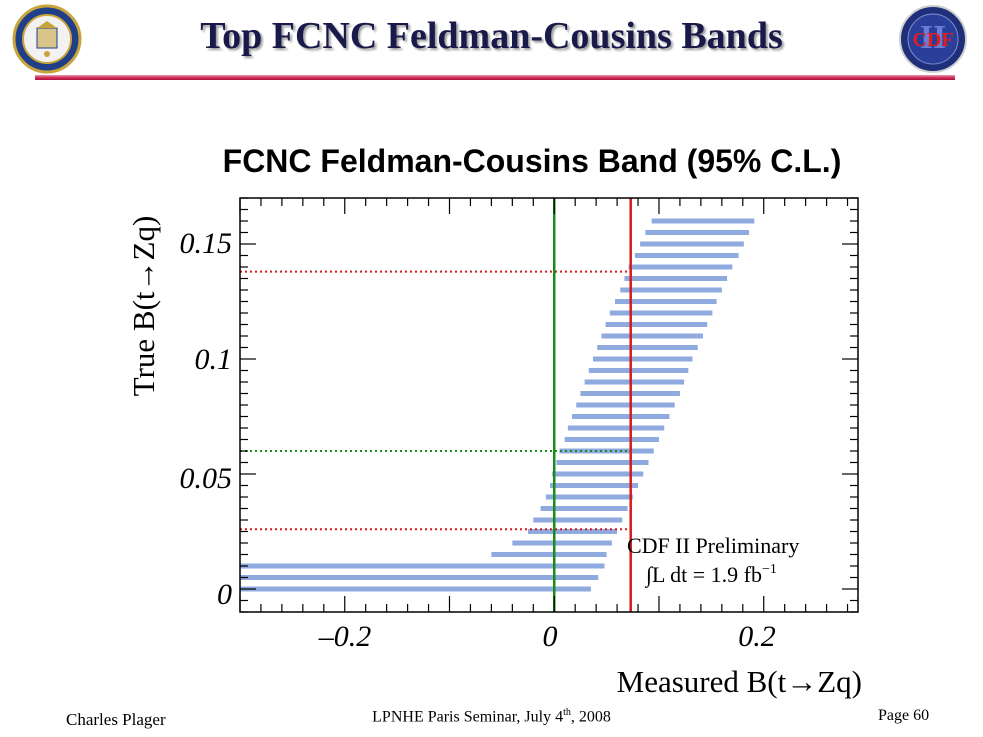 This screenshot has height=737, width=983. I want to click on cdf-numeral: II, so click(933, 37).